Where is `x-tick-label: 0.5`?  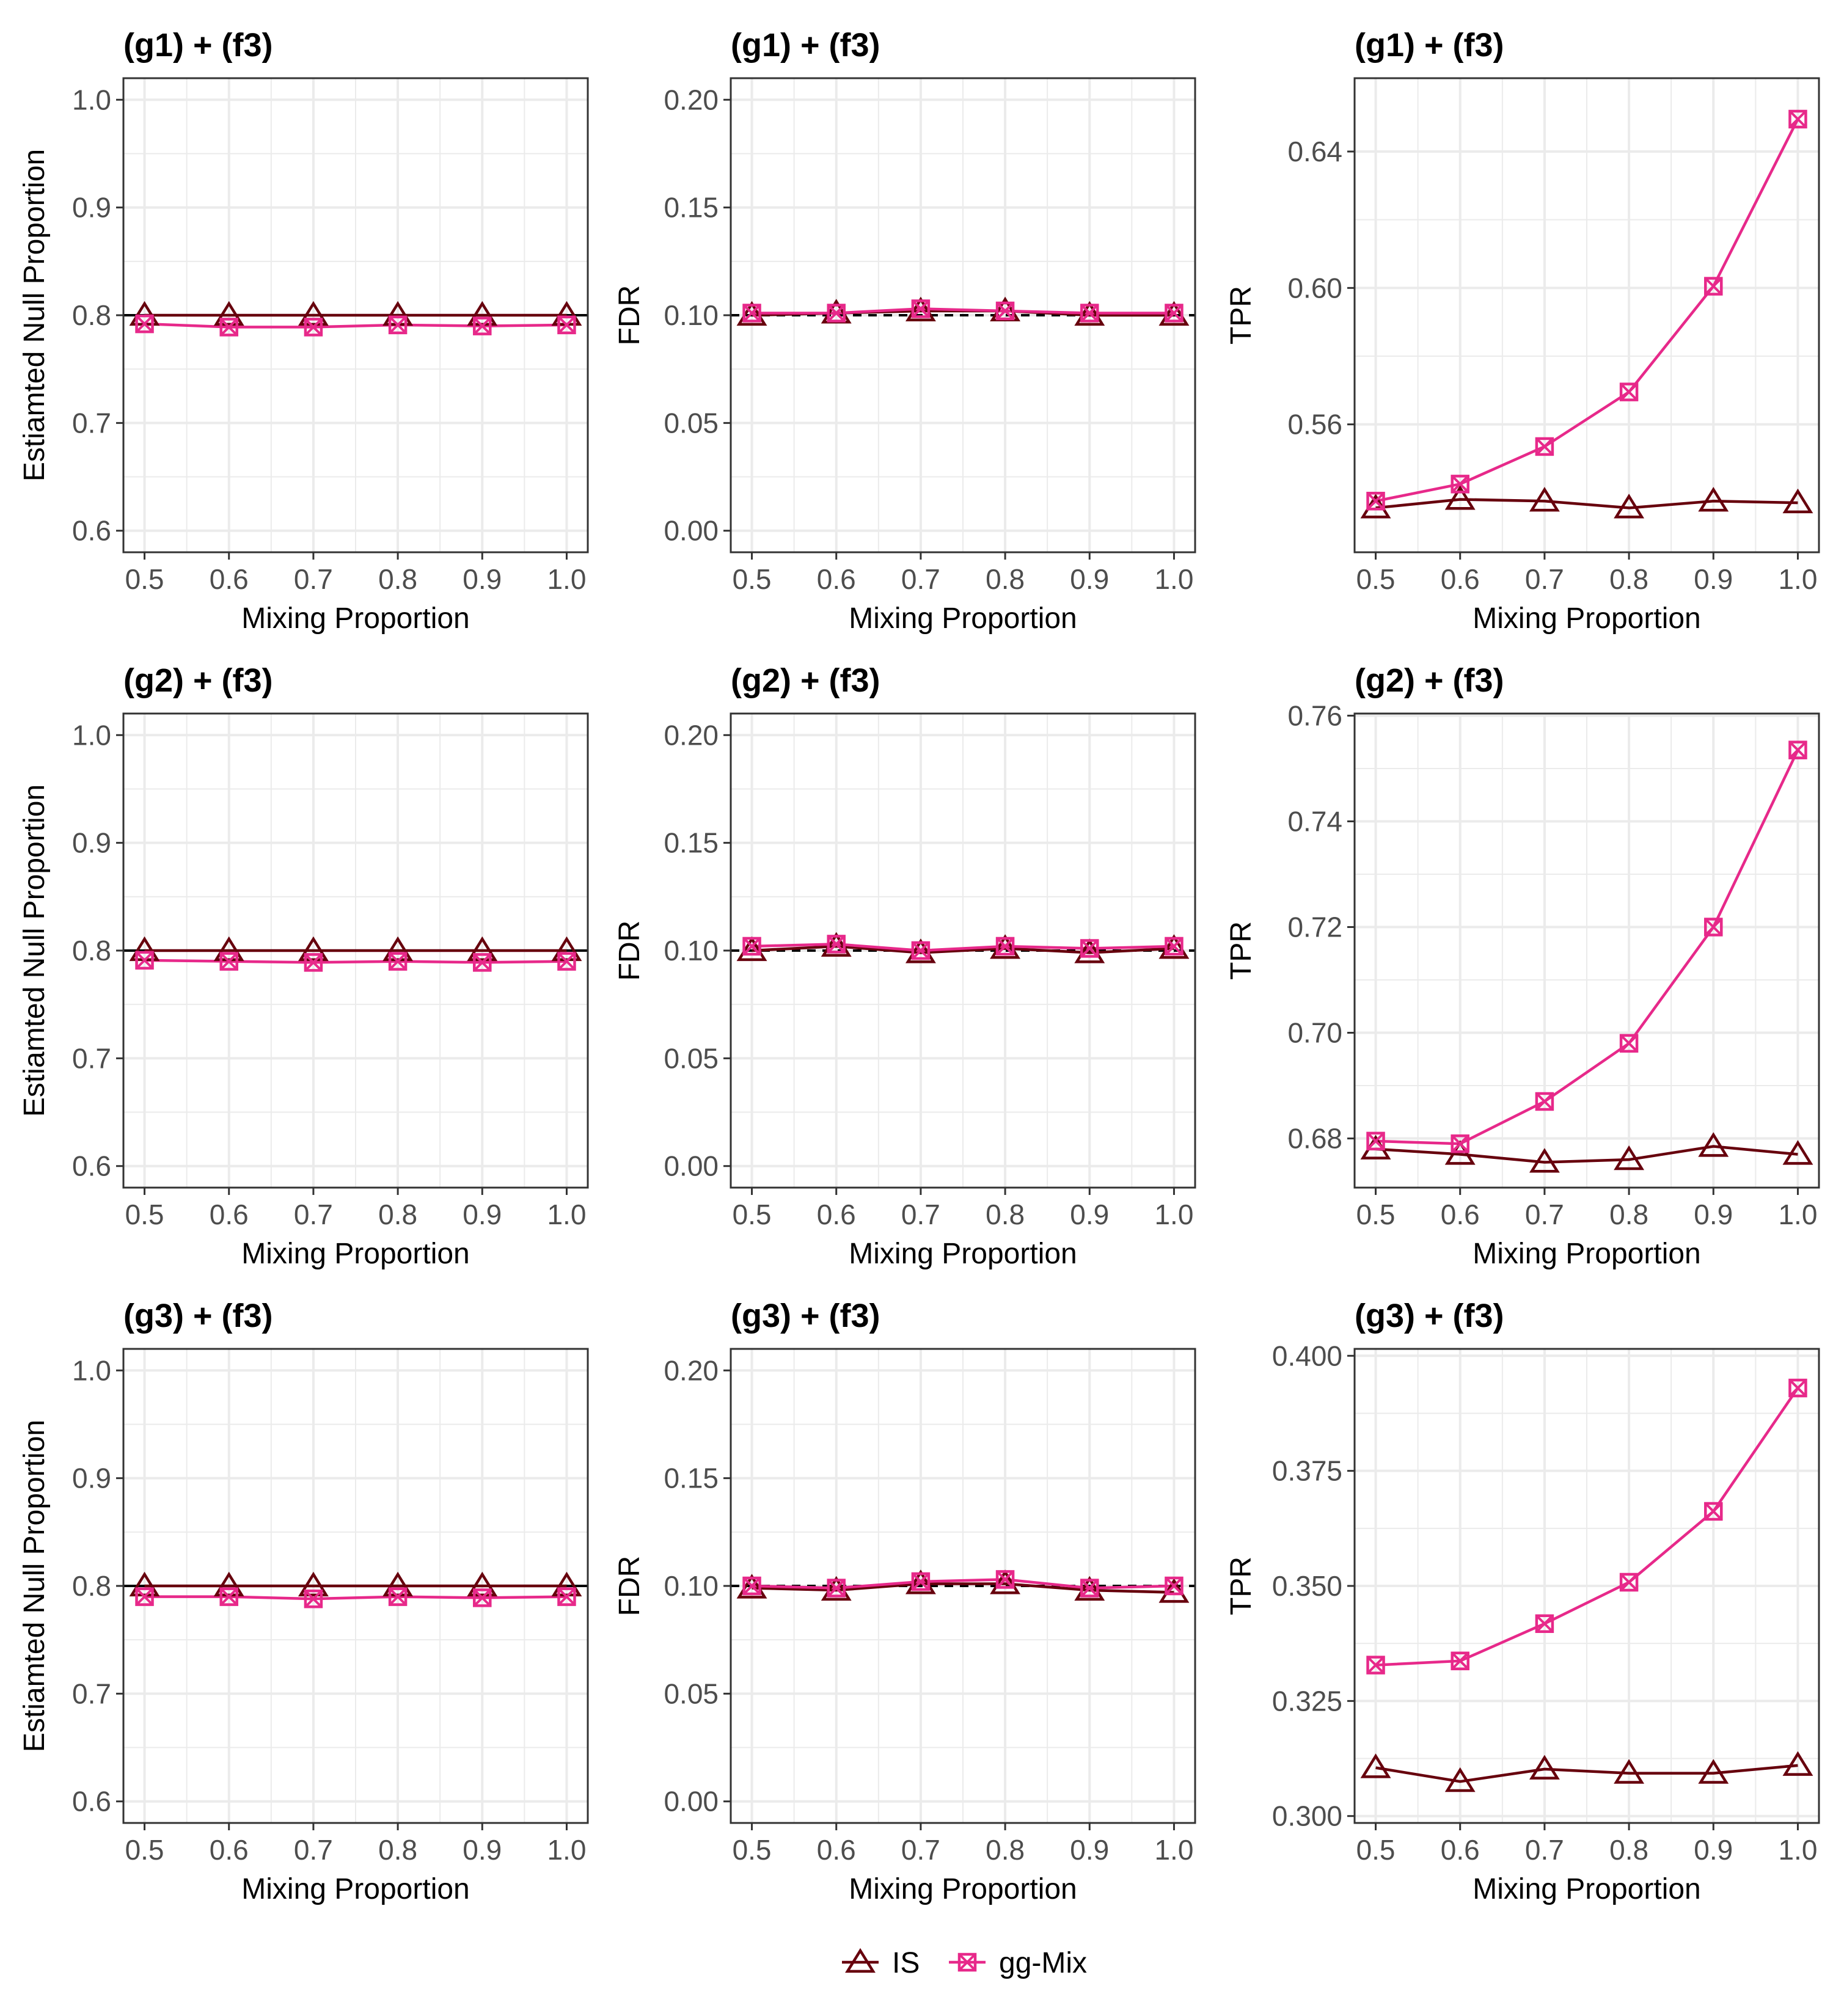
x-tick-label: 0.5 is located at coordinates (144, 579).